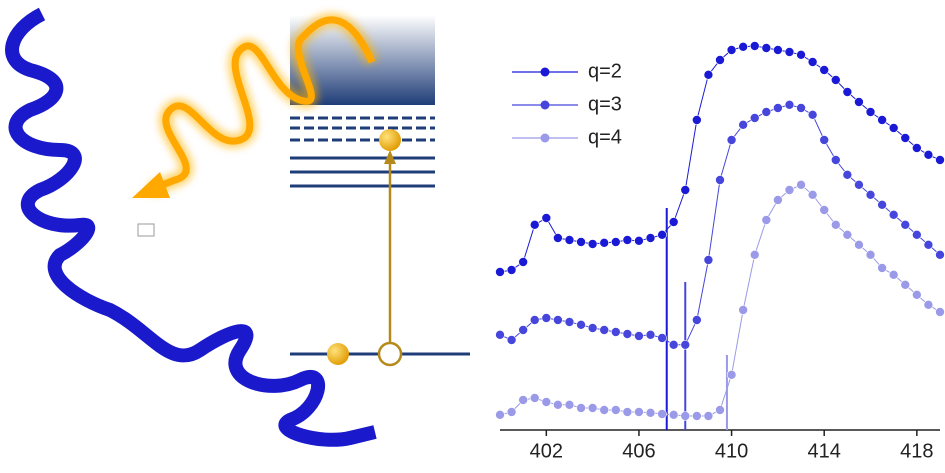 The width and height of the screenshot is (945, 473). What do you see at coordinates (824, 451) in the screenshot?
I see `x-tick-label: 414` at bounding box center [824, 451].